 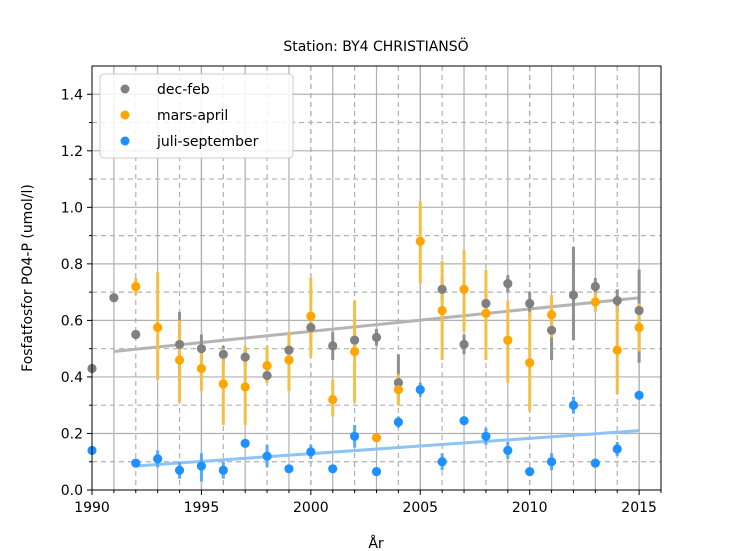 What do you see at coordinates (28, 278) in the screenshot?
I see `y-axis-label: Fosfatfosfor PO4-P (umol/l)` at bounding box center [28, 278].